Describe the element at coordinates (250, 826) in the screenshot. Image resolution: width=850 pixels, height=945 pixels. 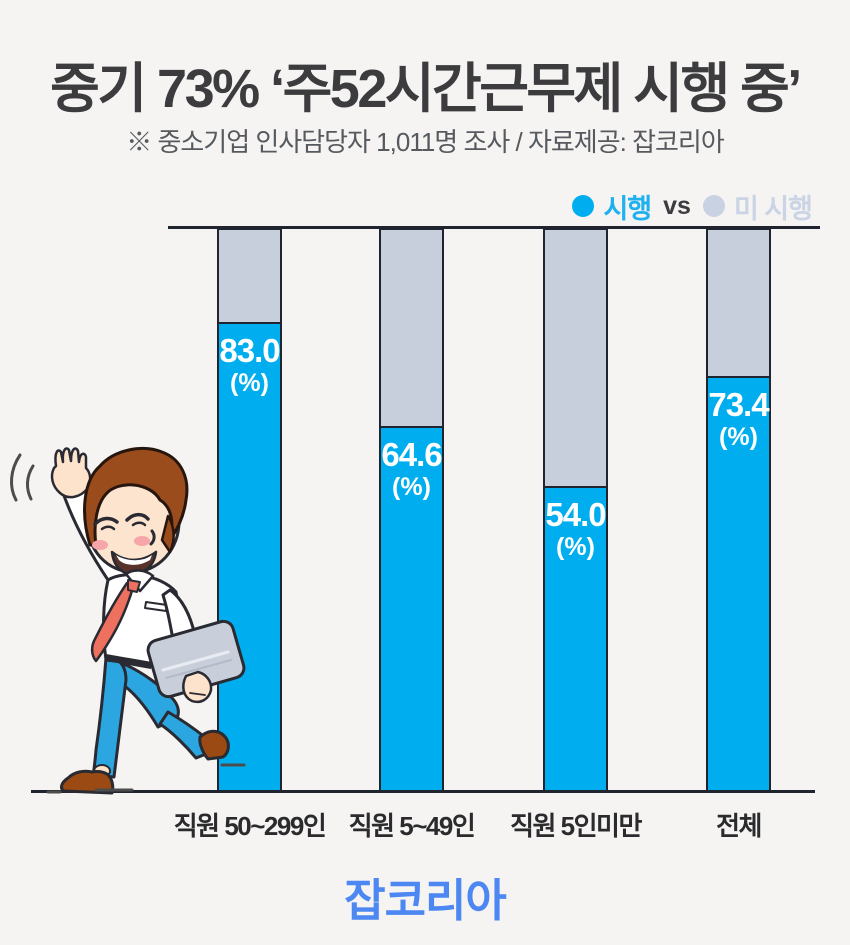
I see `category-label-1: 직원 50~299인` at that location.